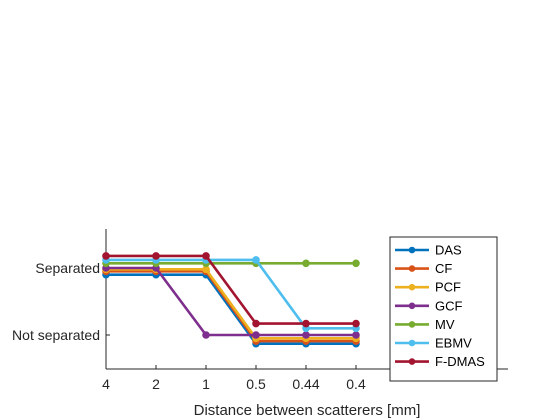 This screenshot has width=560, height=420. I want to click on legend-label-das: DAS, so click(448, 250).